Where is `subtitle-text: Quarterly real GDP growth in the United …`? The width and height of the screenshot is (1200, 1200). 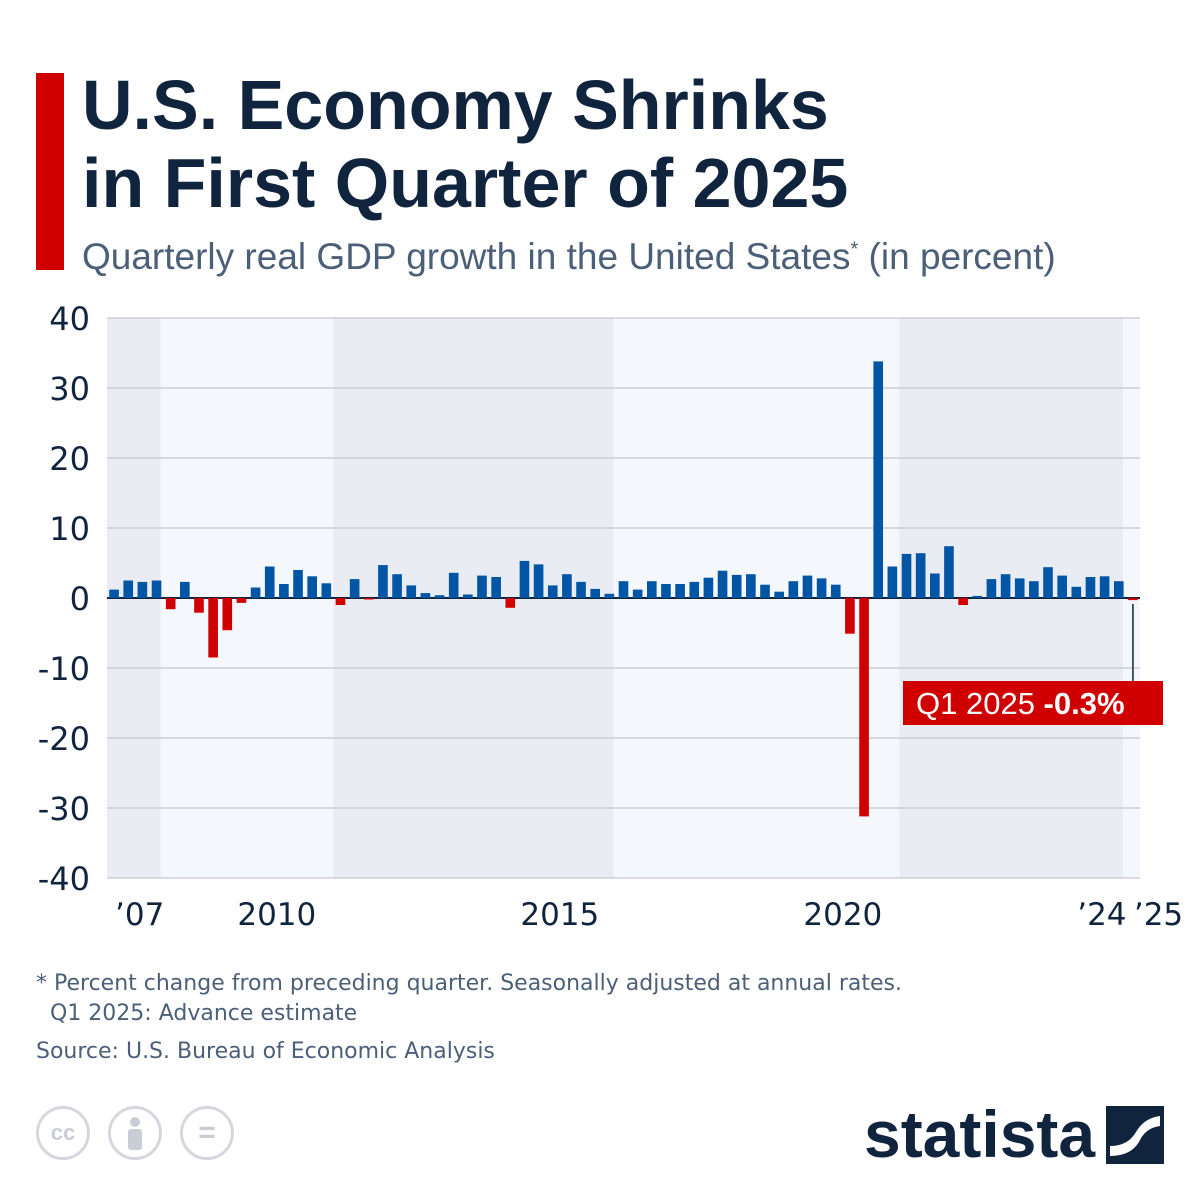 subtitle-text: Quarterly real GDP growth in the United … is located at coordinates (466, 256).